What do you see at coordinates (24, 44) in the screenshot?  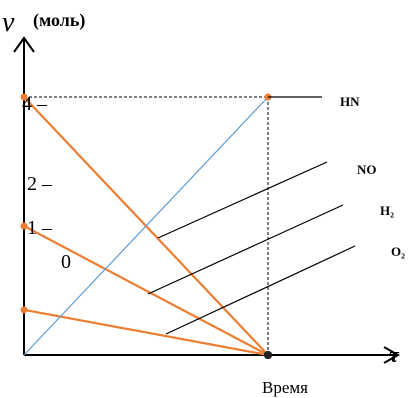 I see `y-axis-arrow` at bounding box center [24, 44].